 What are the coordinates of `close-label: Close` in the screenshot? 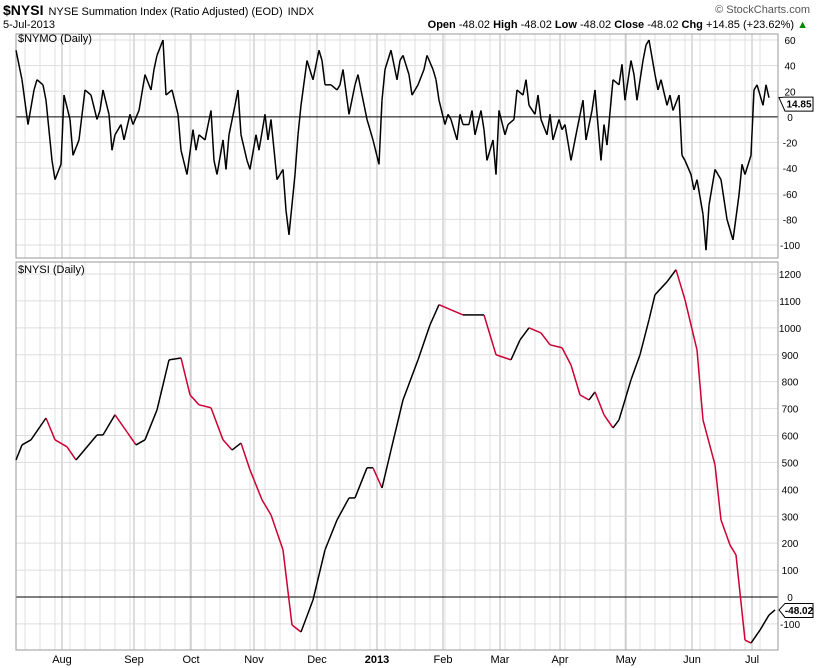 It's located at (629, 25).